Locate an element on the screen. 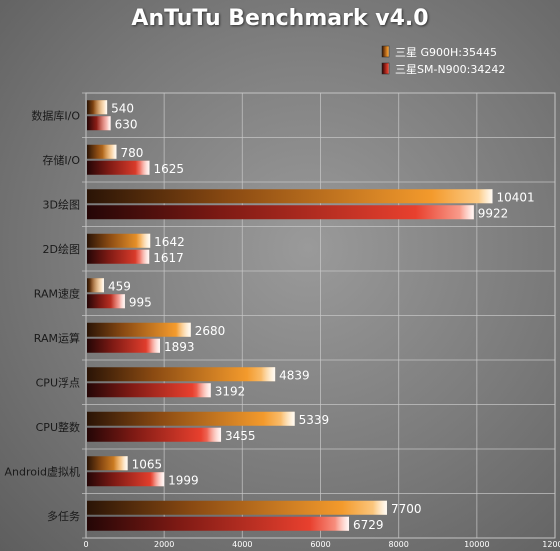 This screenshot has width=560, height=551. x-tick-label: 0 is located at coordinates (85, 544).